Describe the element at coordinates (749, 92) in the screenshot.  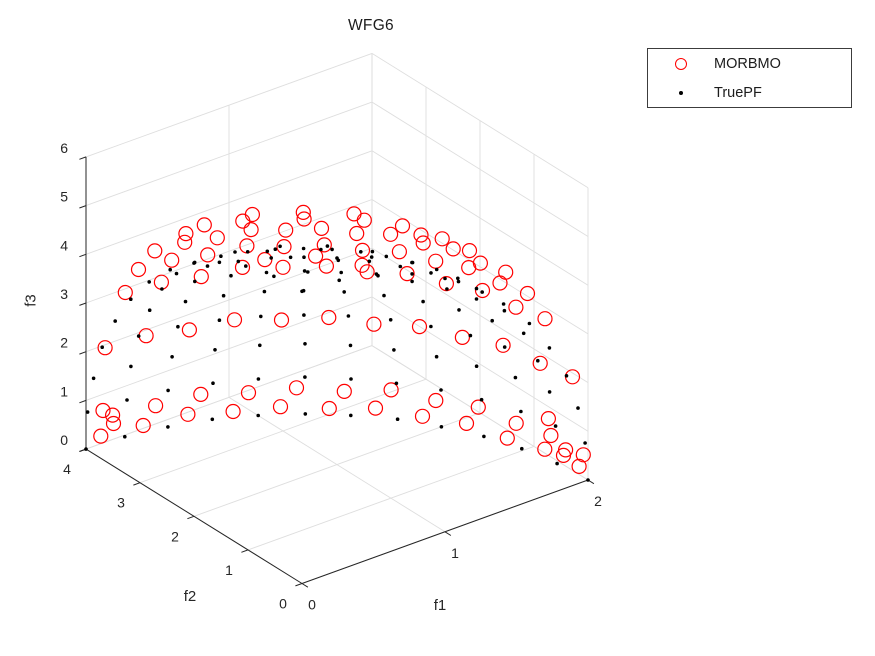
I see `legend-entry-truepf: TruePF` at that location.